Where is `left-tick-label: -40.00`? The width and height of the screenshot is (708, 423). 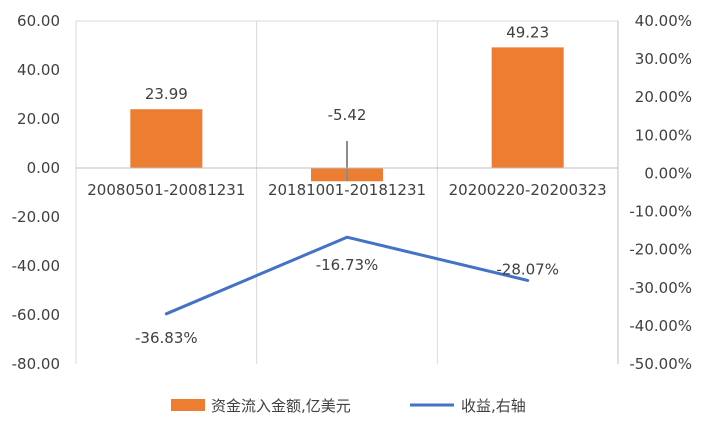 left-tick-label: -40.00 is located at coordinates (36, 266).